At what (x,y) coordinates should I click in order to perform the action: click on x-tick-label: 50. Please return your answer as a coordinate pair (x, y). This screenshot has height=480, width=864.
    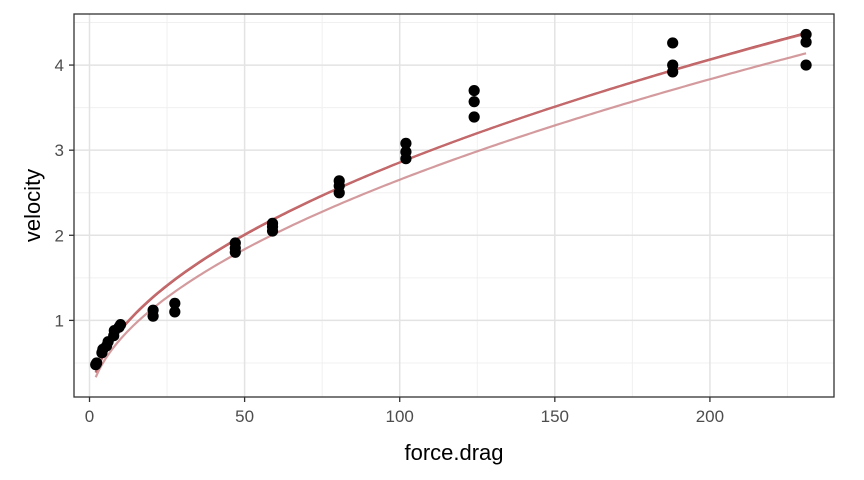
    Looking at the image, I should click on (244, 416).